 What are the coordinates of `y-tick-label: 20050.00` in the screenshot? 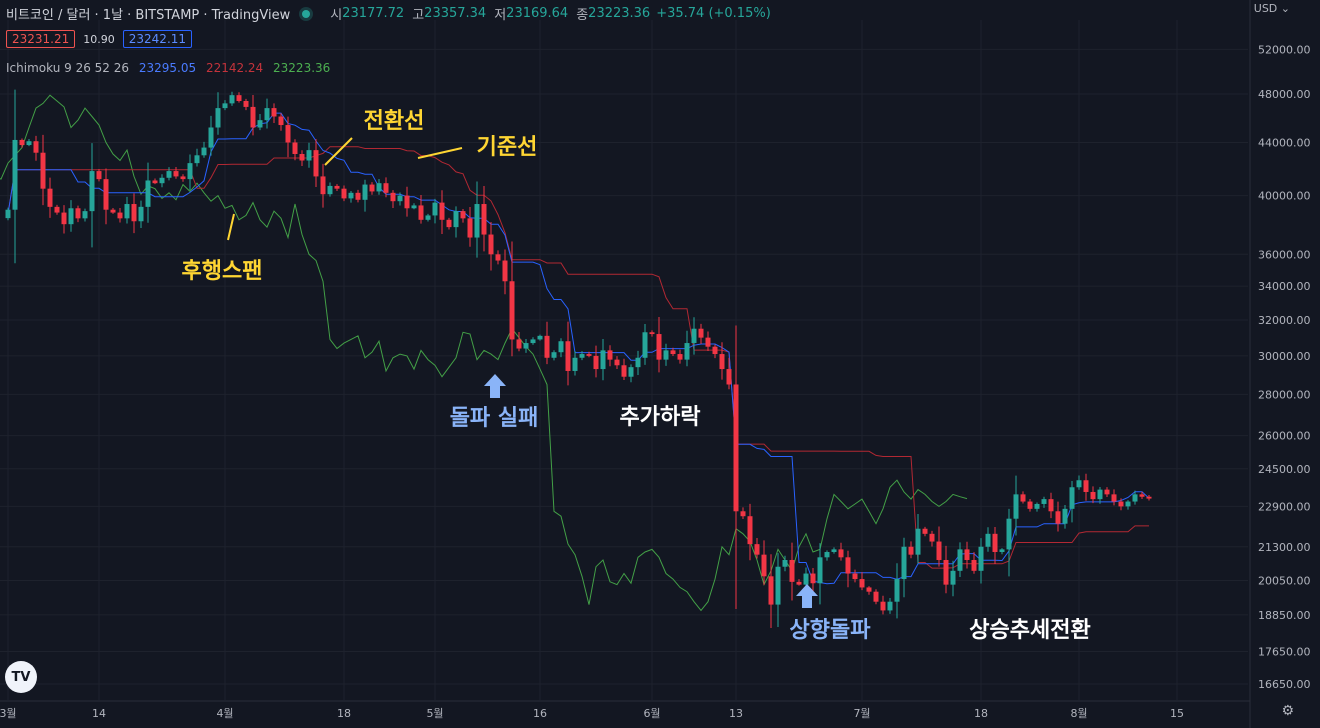 It's located at (1284, 580).